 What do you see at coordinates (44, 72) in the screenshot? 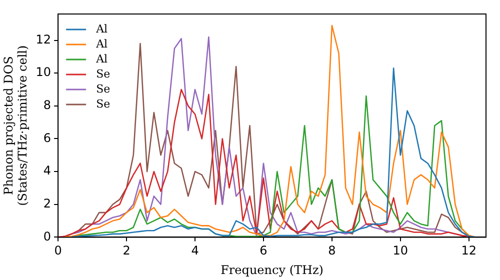
I see `y-tick-label: 10` at bounding box center [44, 72].